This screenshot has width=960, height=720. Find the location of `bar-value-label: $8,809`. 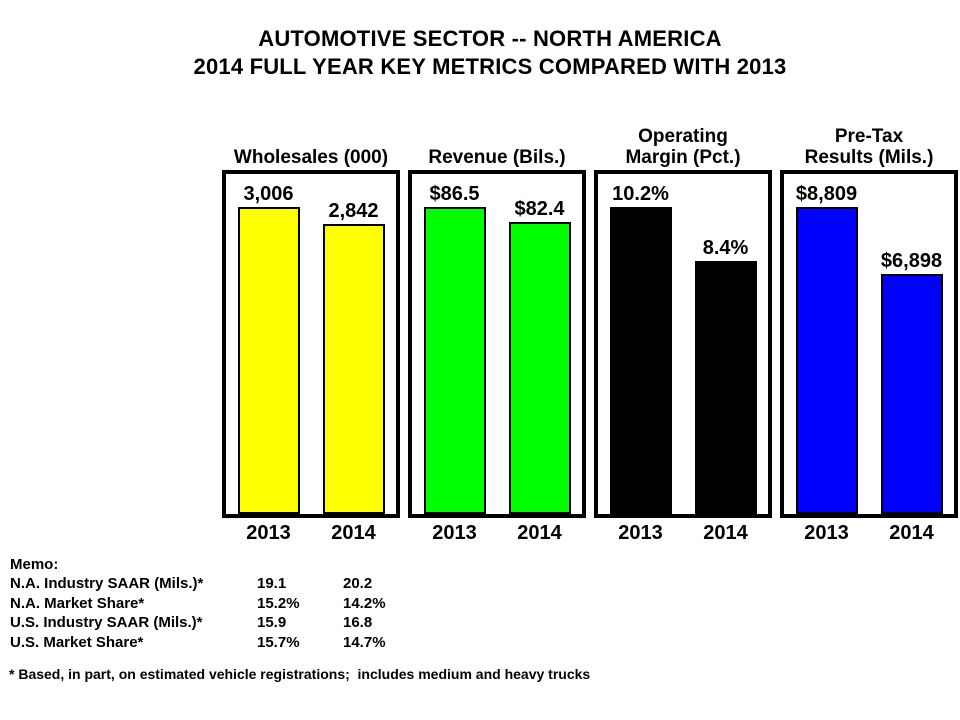

bar-value-label: $8,809 is located at coordinates (826, 194).